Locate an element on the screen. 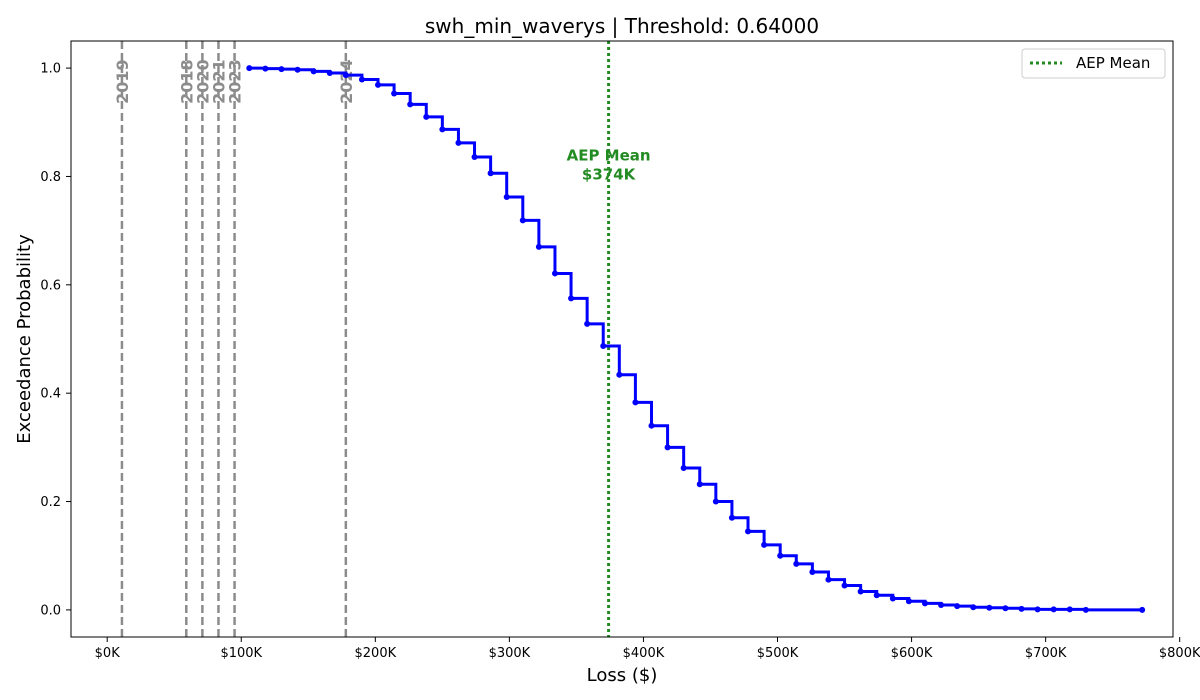  x-tick-label: $400K is located at coordinates (644, 653).